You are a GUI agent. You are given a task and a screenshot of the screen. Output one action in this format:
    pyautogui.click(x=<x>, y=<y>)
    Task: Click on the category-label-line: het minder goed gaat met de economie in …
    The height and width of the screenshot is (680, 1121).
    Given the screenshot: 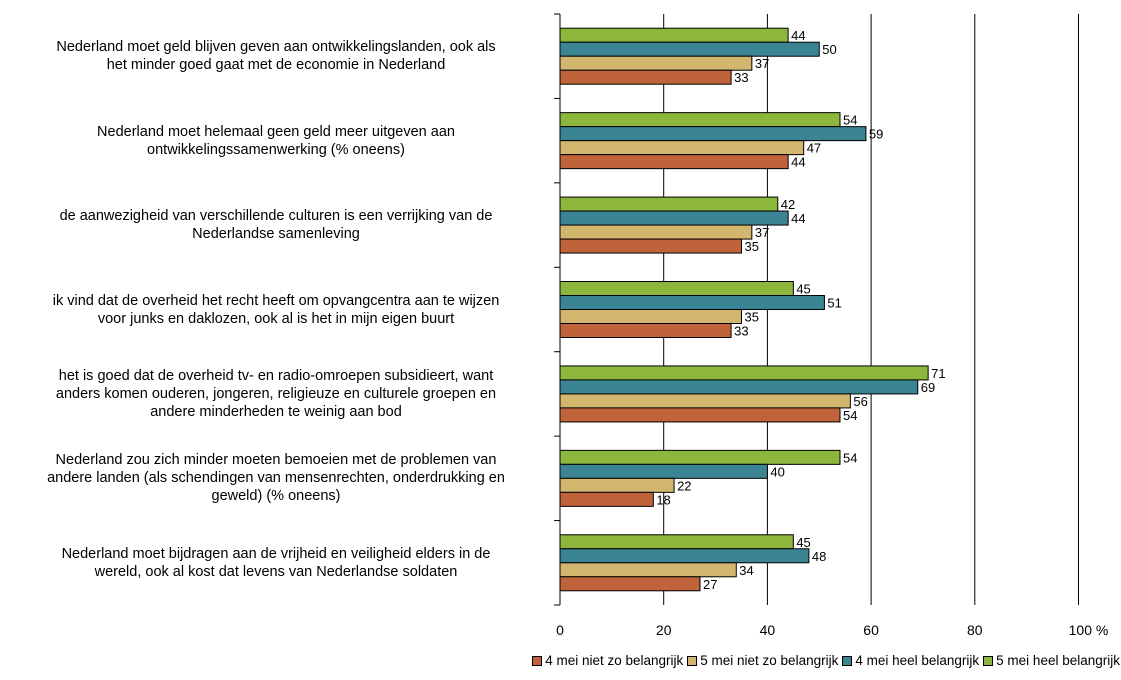 What is the action you would take?
    pyautogui.click(x=276, y=65)
    